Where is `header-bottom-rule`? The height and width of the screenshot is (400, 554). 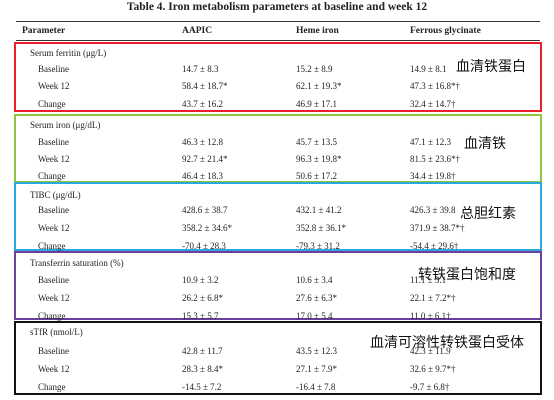
header-bottom-rule is located at coordinates (278, 40).